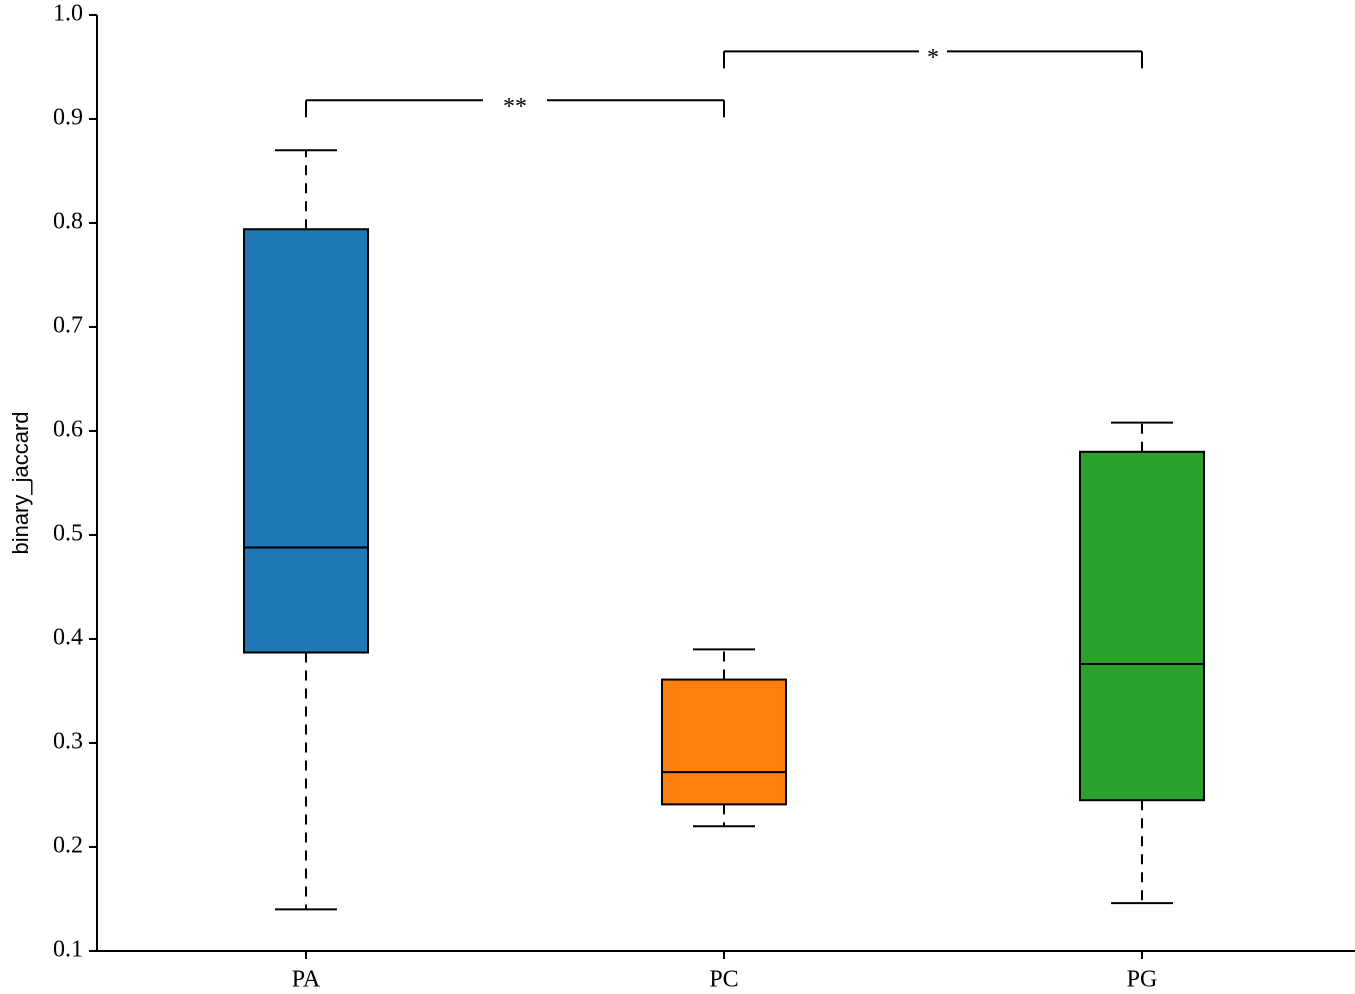 The height and width of the screenshot is (994, 1355). What do you see at coordinates (68, 118) in the screenshot?
I see `y-tick-label: 0.9` at bounding box center [68, 118].